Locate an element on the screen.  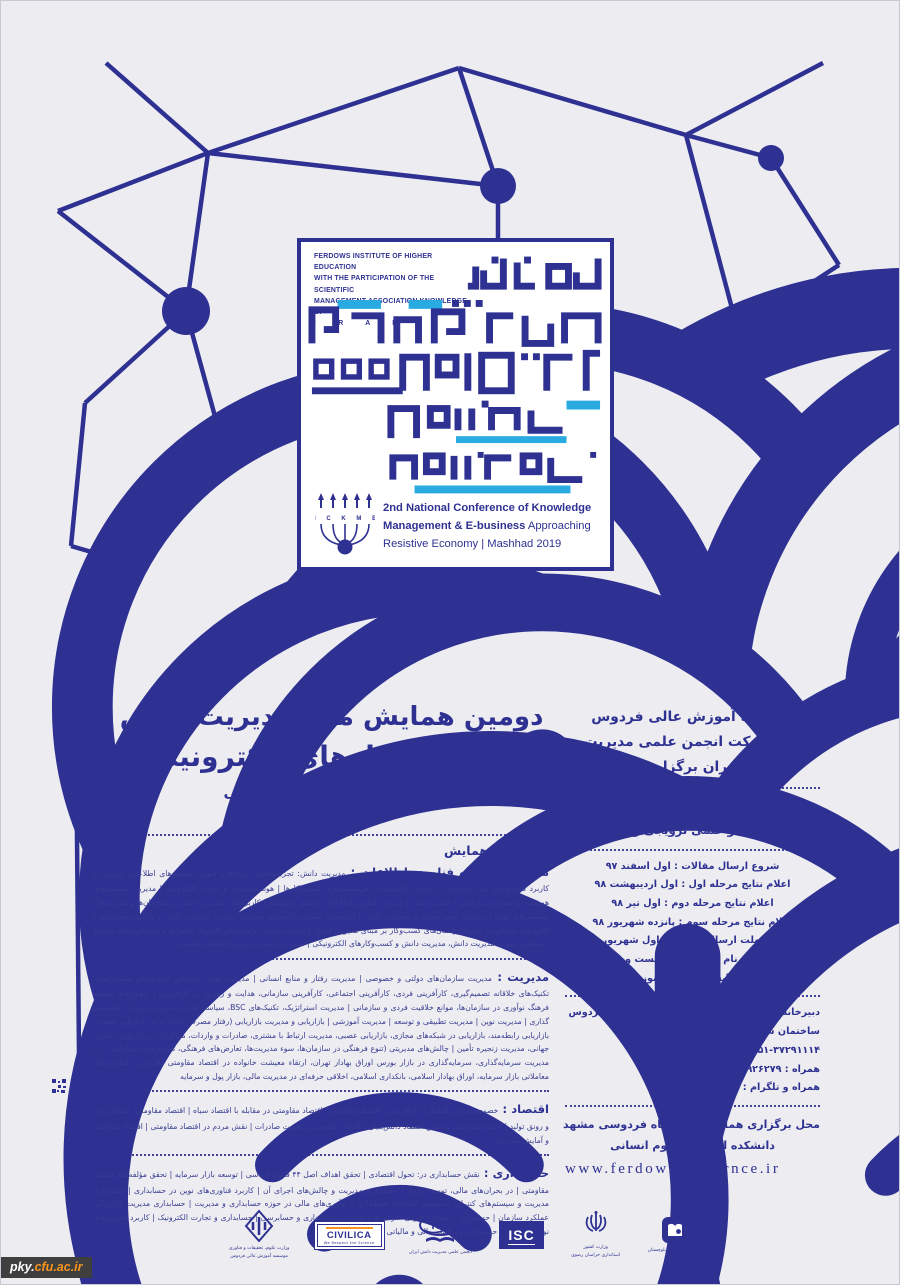
logo-caption: وزارت کشور استانداری خراسان رضوی is located at coordinates (595, 1251).